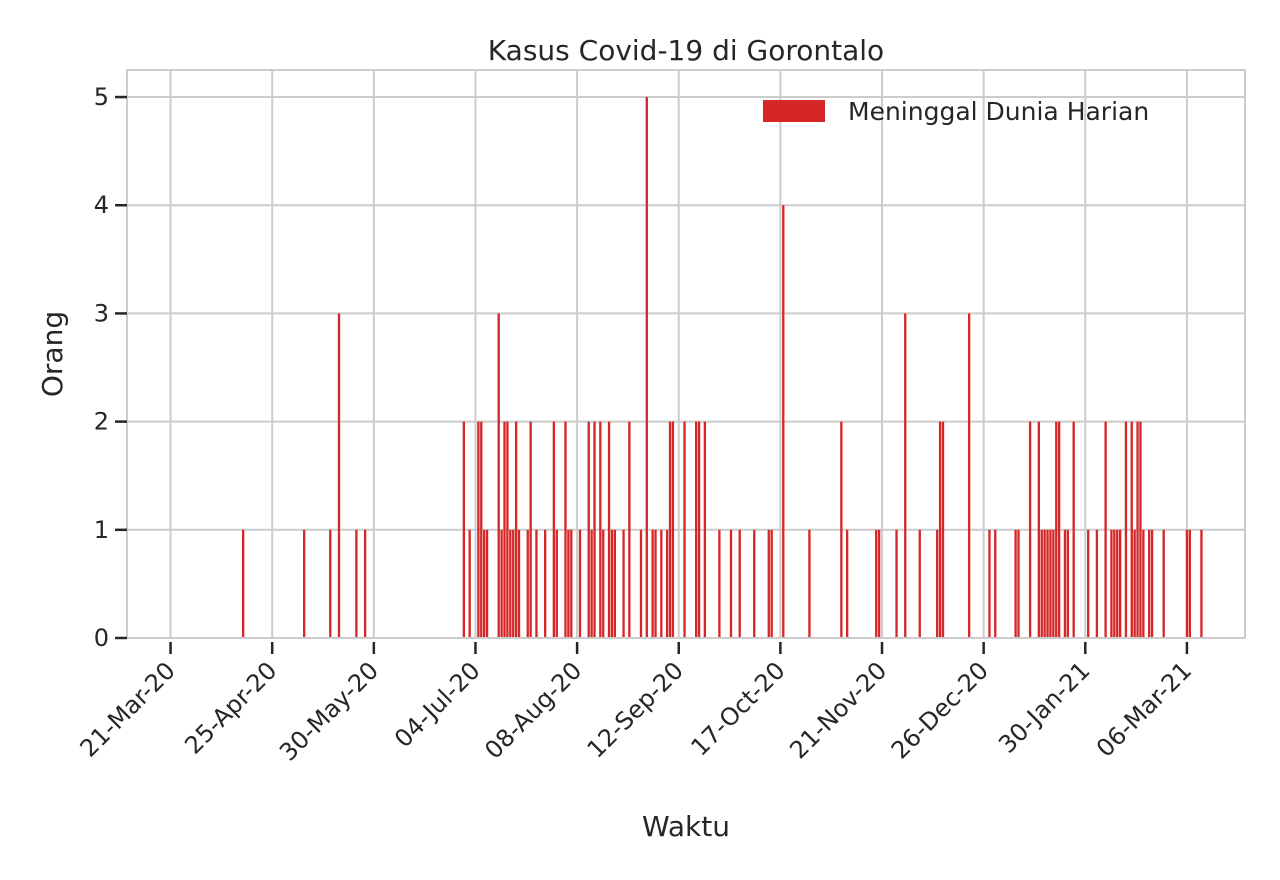  I want to click on y-tick-label: 2, so click(101, 422).